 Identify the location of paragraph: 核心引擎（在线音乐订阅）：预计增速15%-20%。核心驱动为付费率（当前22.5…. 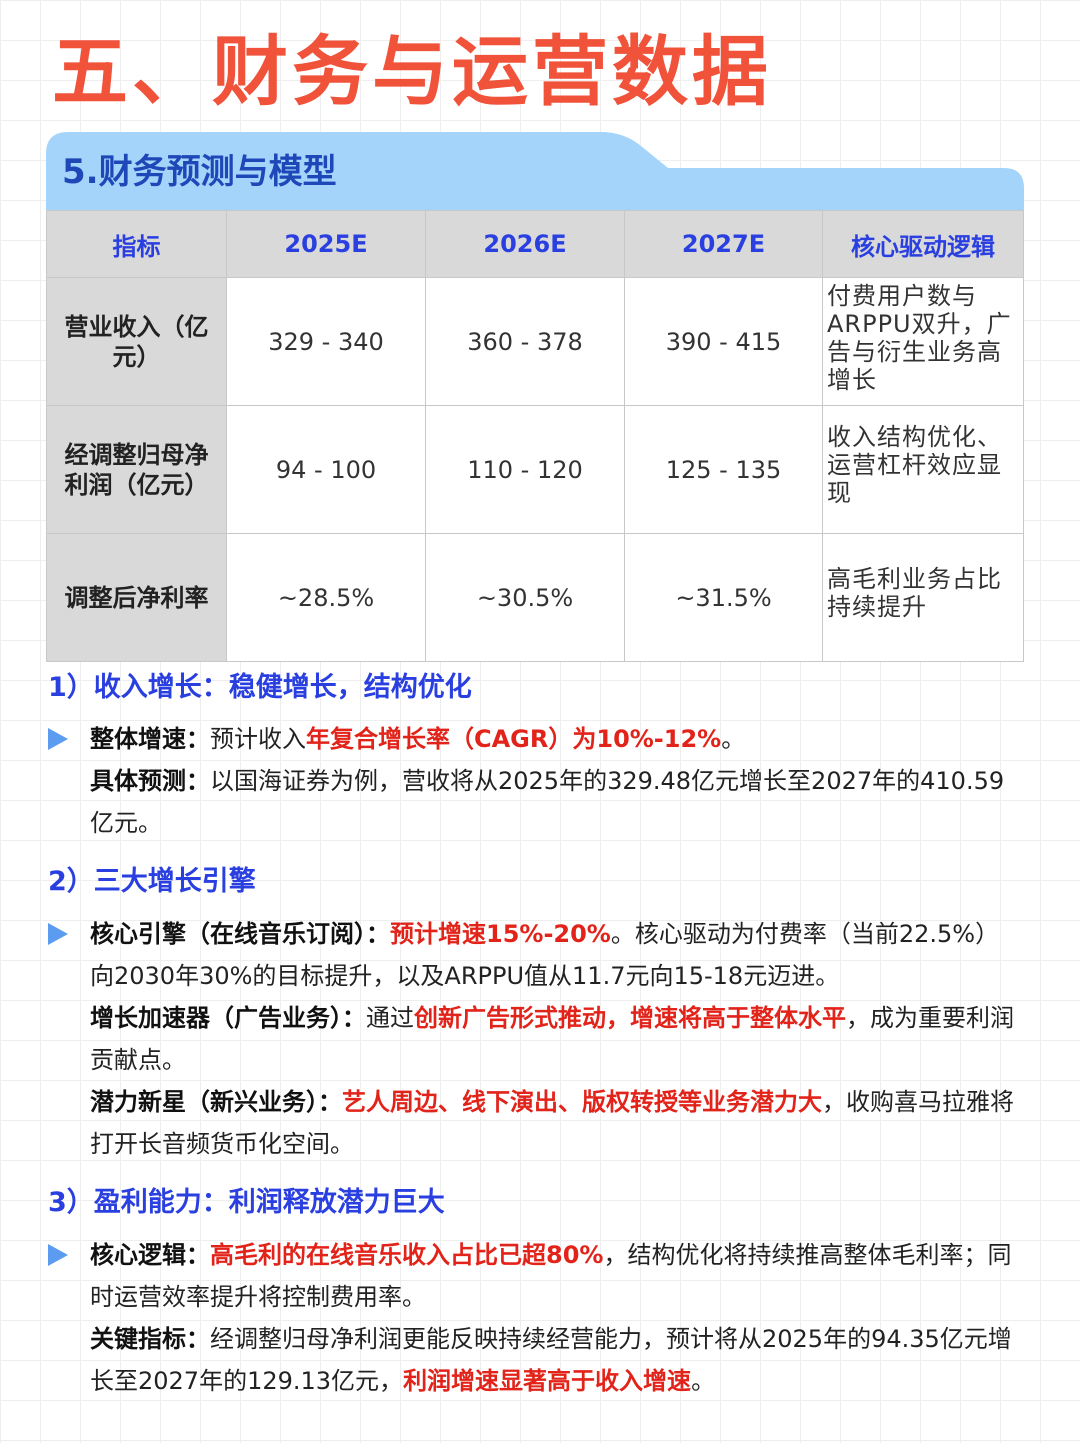
(554, 955).